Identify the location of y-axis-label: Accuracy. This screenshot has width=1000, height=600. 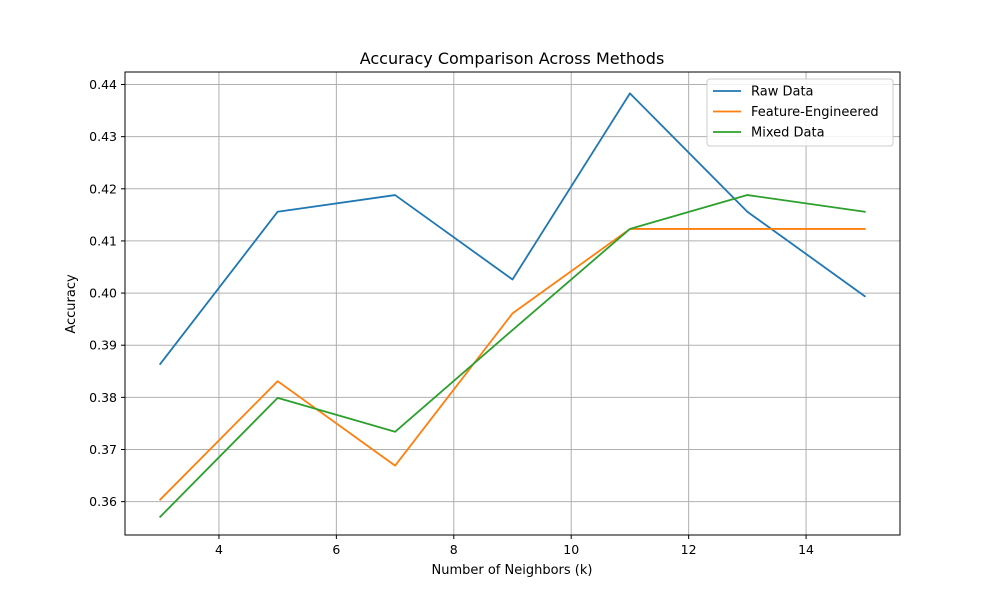
(71, 304).